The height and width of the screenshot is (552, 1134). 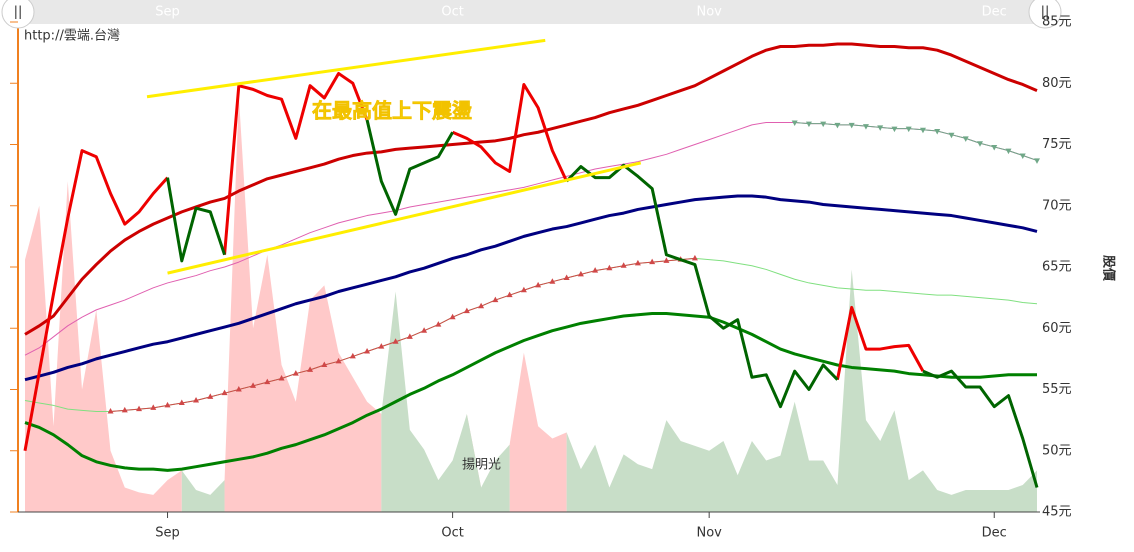 I want to click on y-tick-label: 75元, so click(x=1057, y=144).